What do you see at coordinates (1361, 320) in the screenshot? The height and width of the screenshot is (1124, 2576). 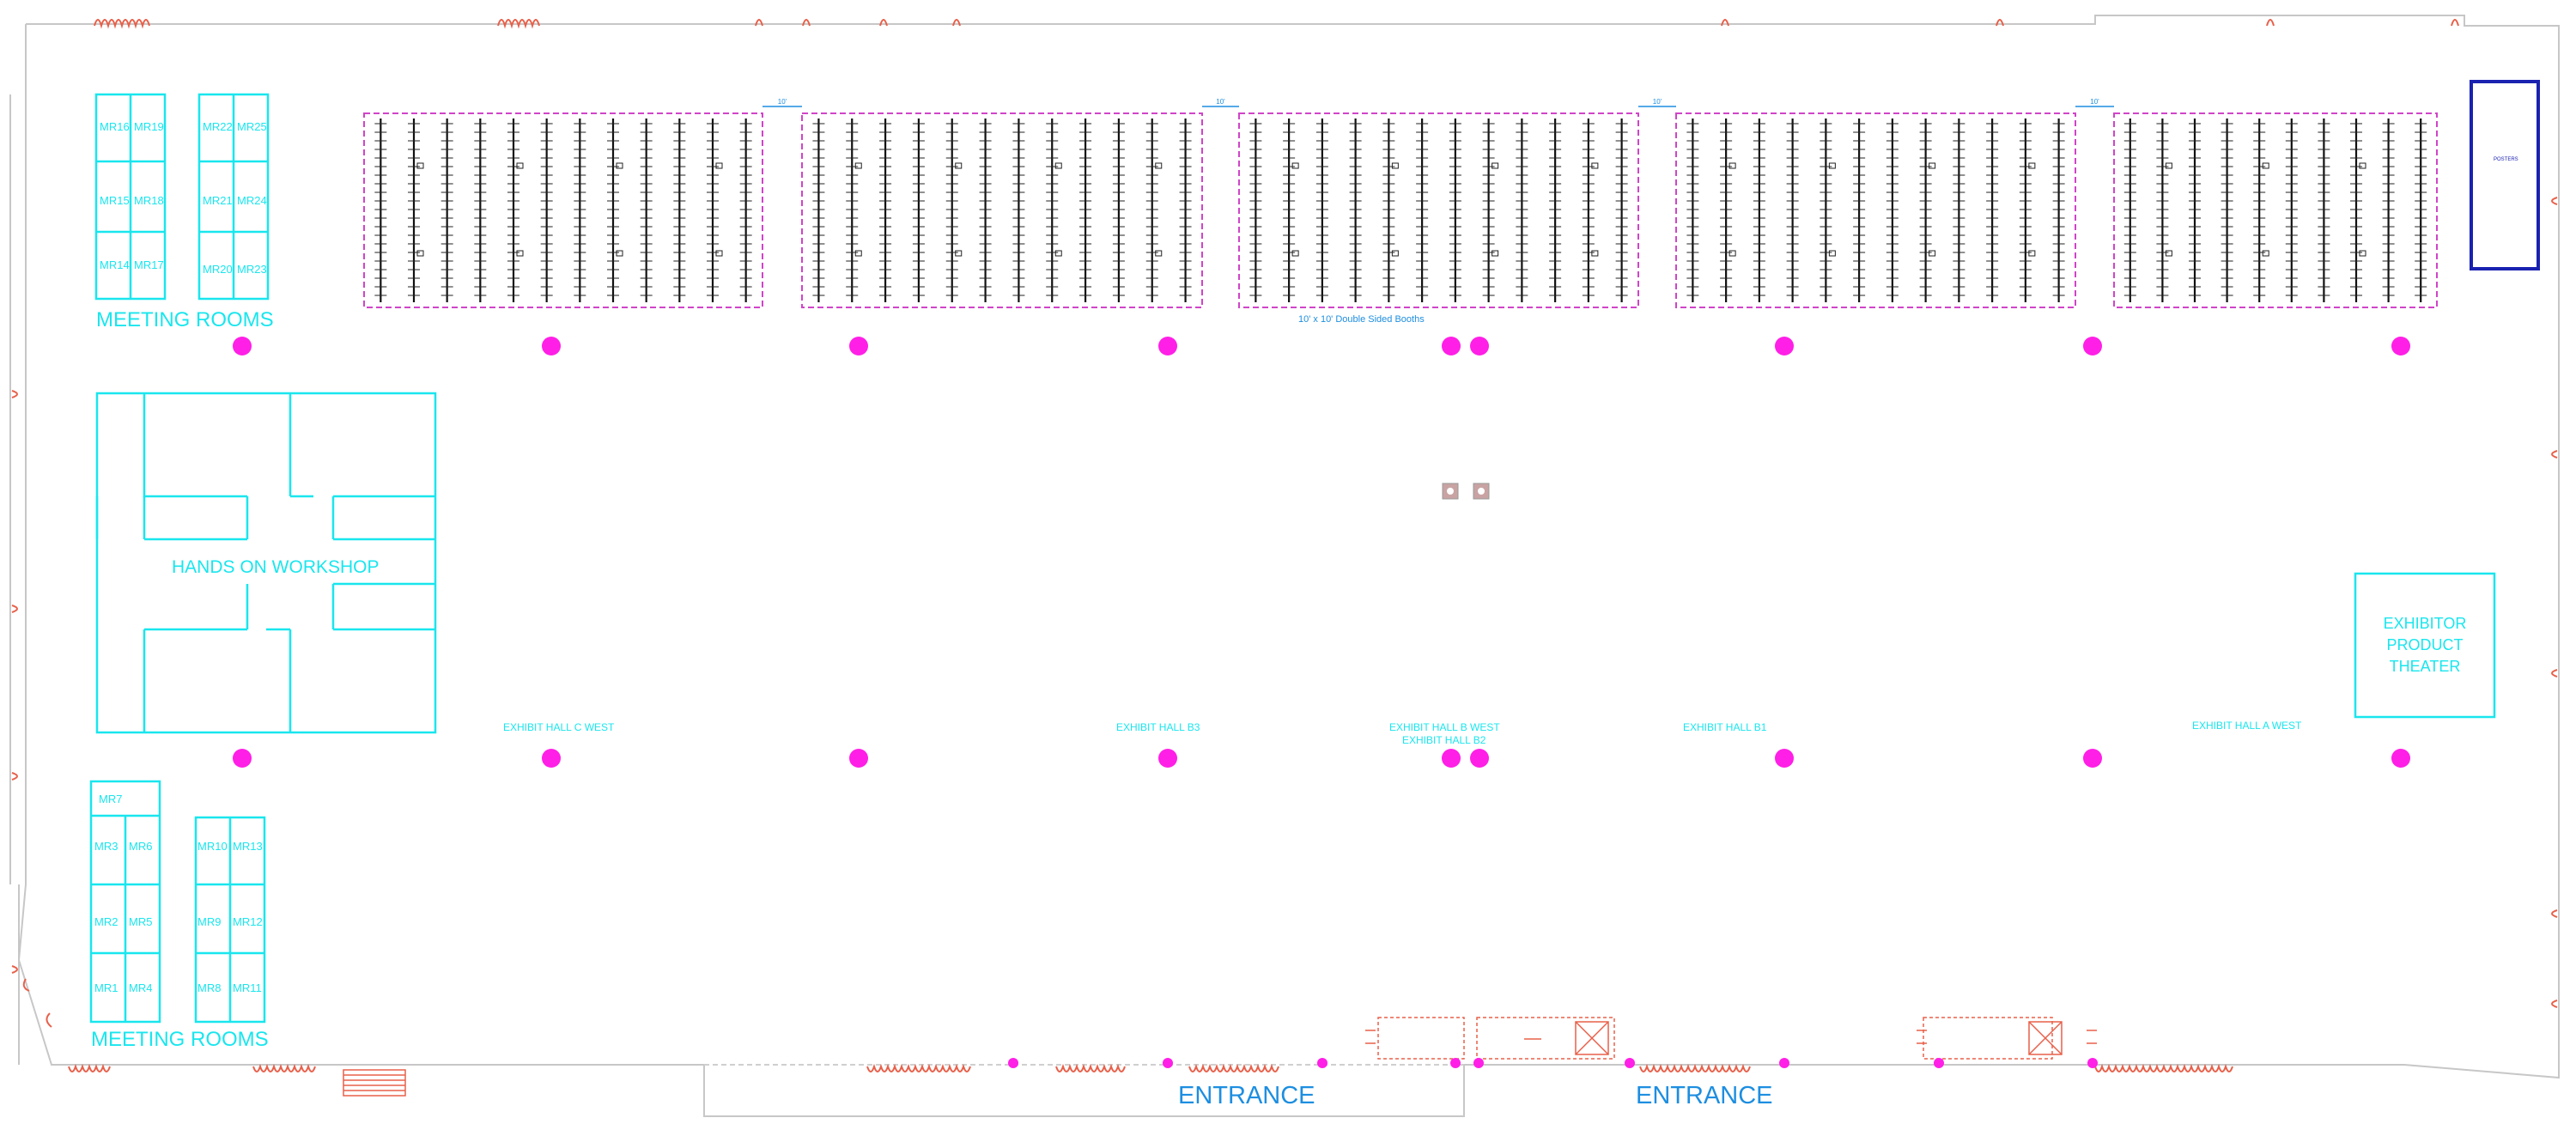 I see `aisle-note: 10' x 10' Double Sided Booths` at bounding box center [1361, 320].